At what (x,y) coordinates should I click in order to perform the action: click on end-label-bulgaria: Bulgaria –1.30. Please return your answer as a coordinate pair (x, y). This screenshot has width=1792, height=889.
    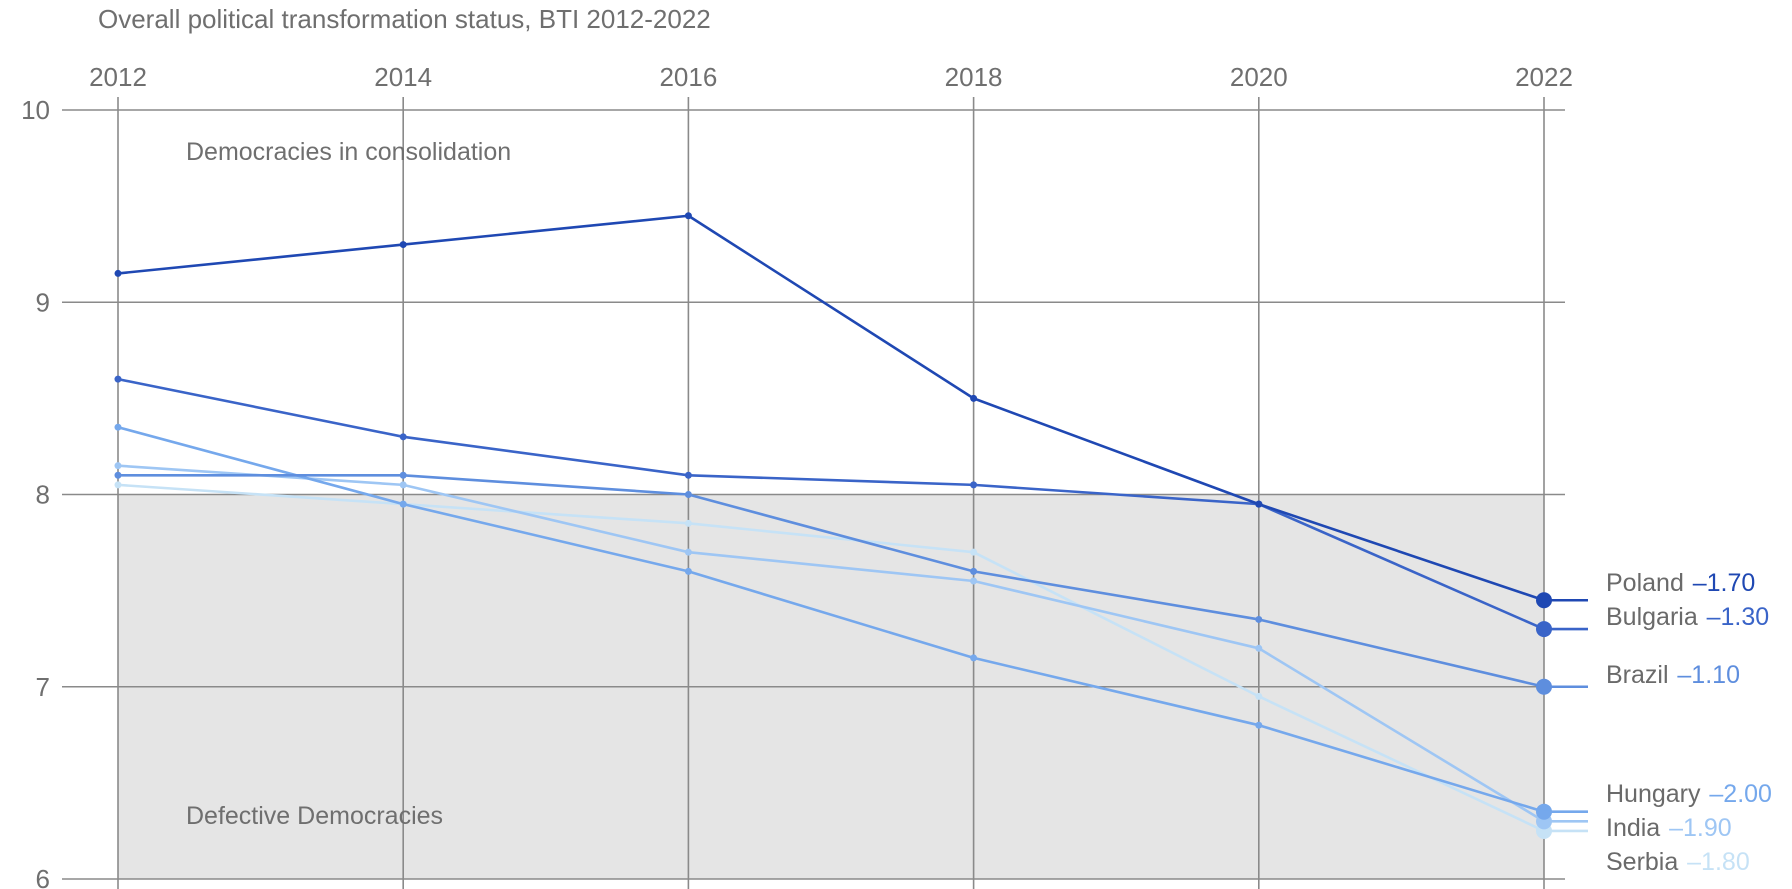
    Looking at the image, I should click on (1687, 617).